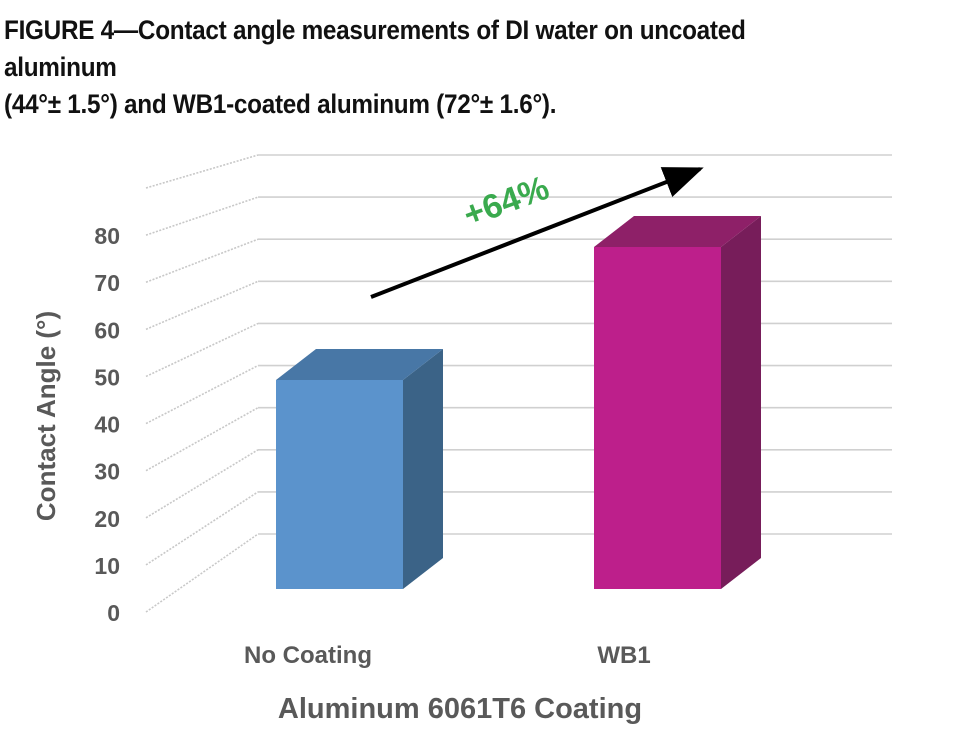 This screenshot has height=738, width=956. I want to click on bar-wb1, so click(677, 402).